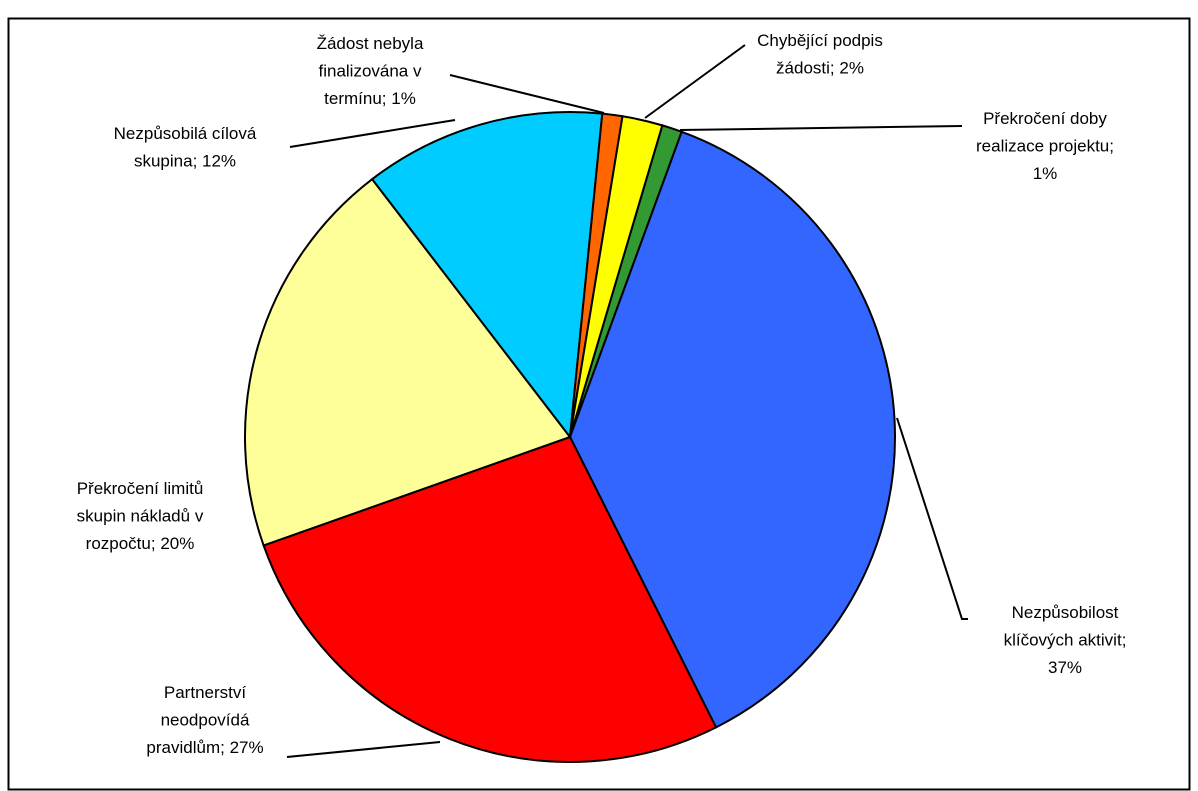  Describe the element at coordinates (1098, 640) in the screenshot. I see `data-label-part: aktivit` at that location.